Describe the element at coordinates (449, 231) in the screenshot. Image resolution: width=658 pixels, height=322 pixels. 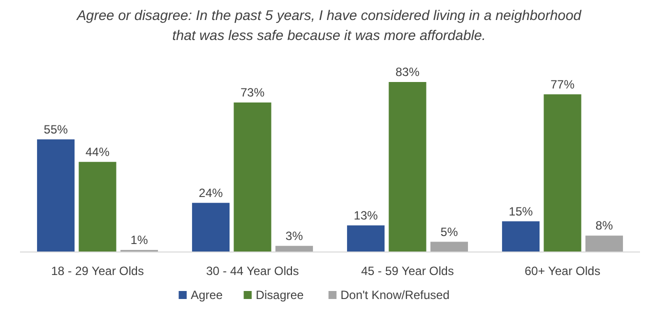
I see `data-label: 5%` at that location.